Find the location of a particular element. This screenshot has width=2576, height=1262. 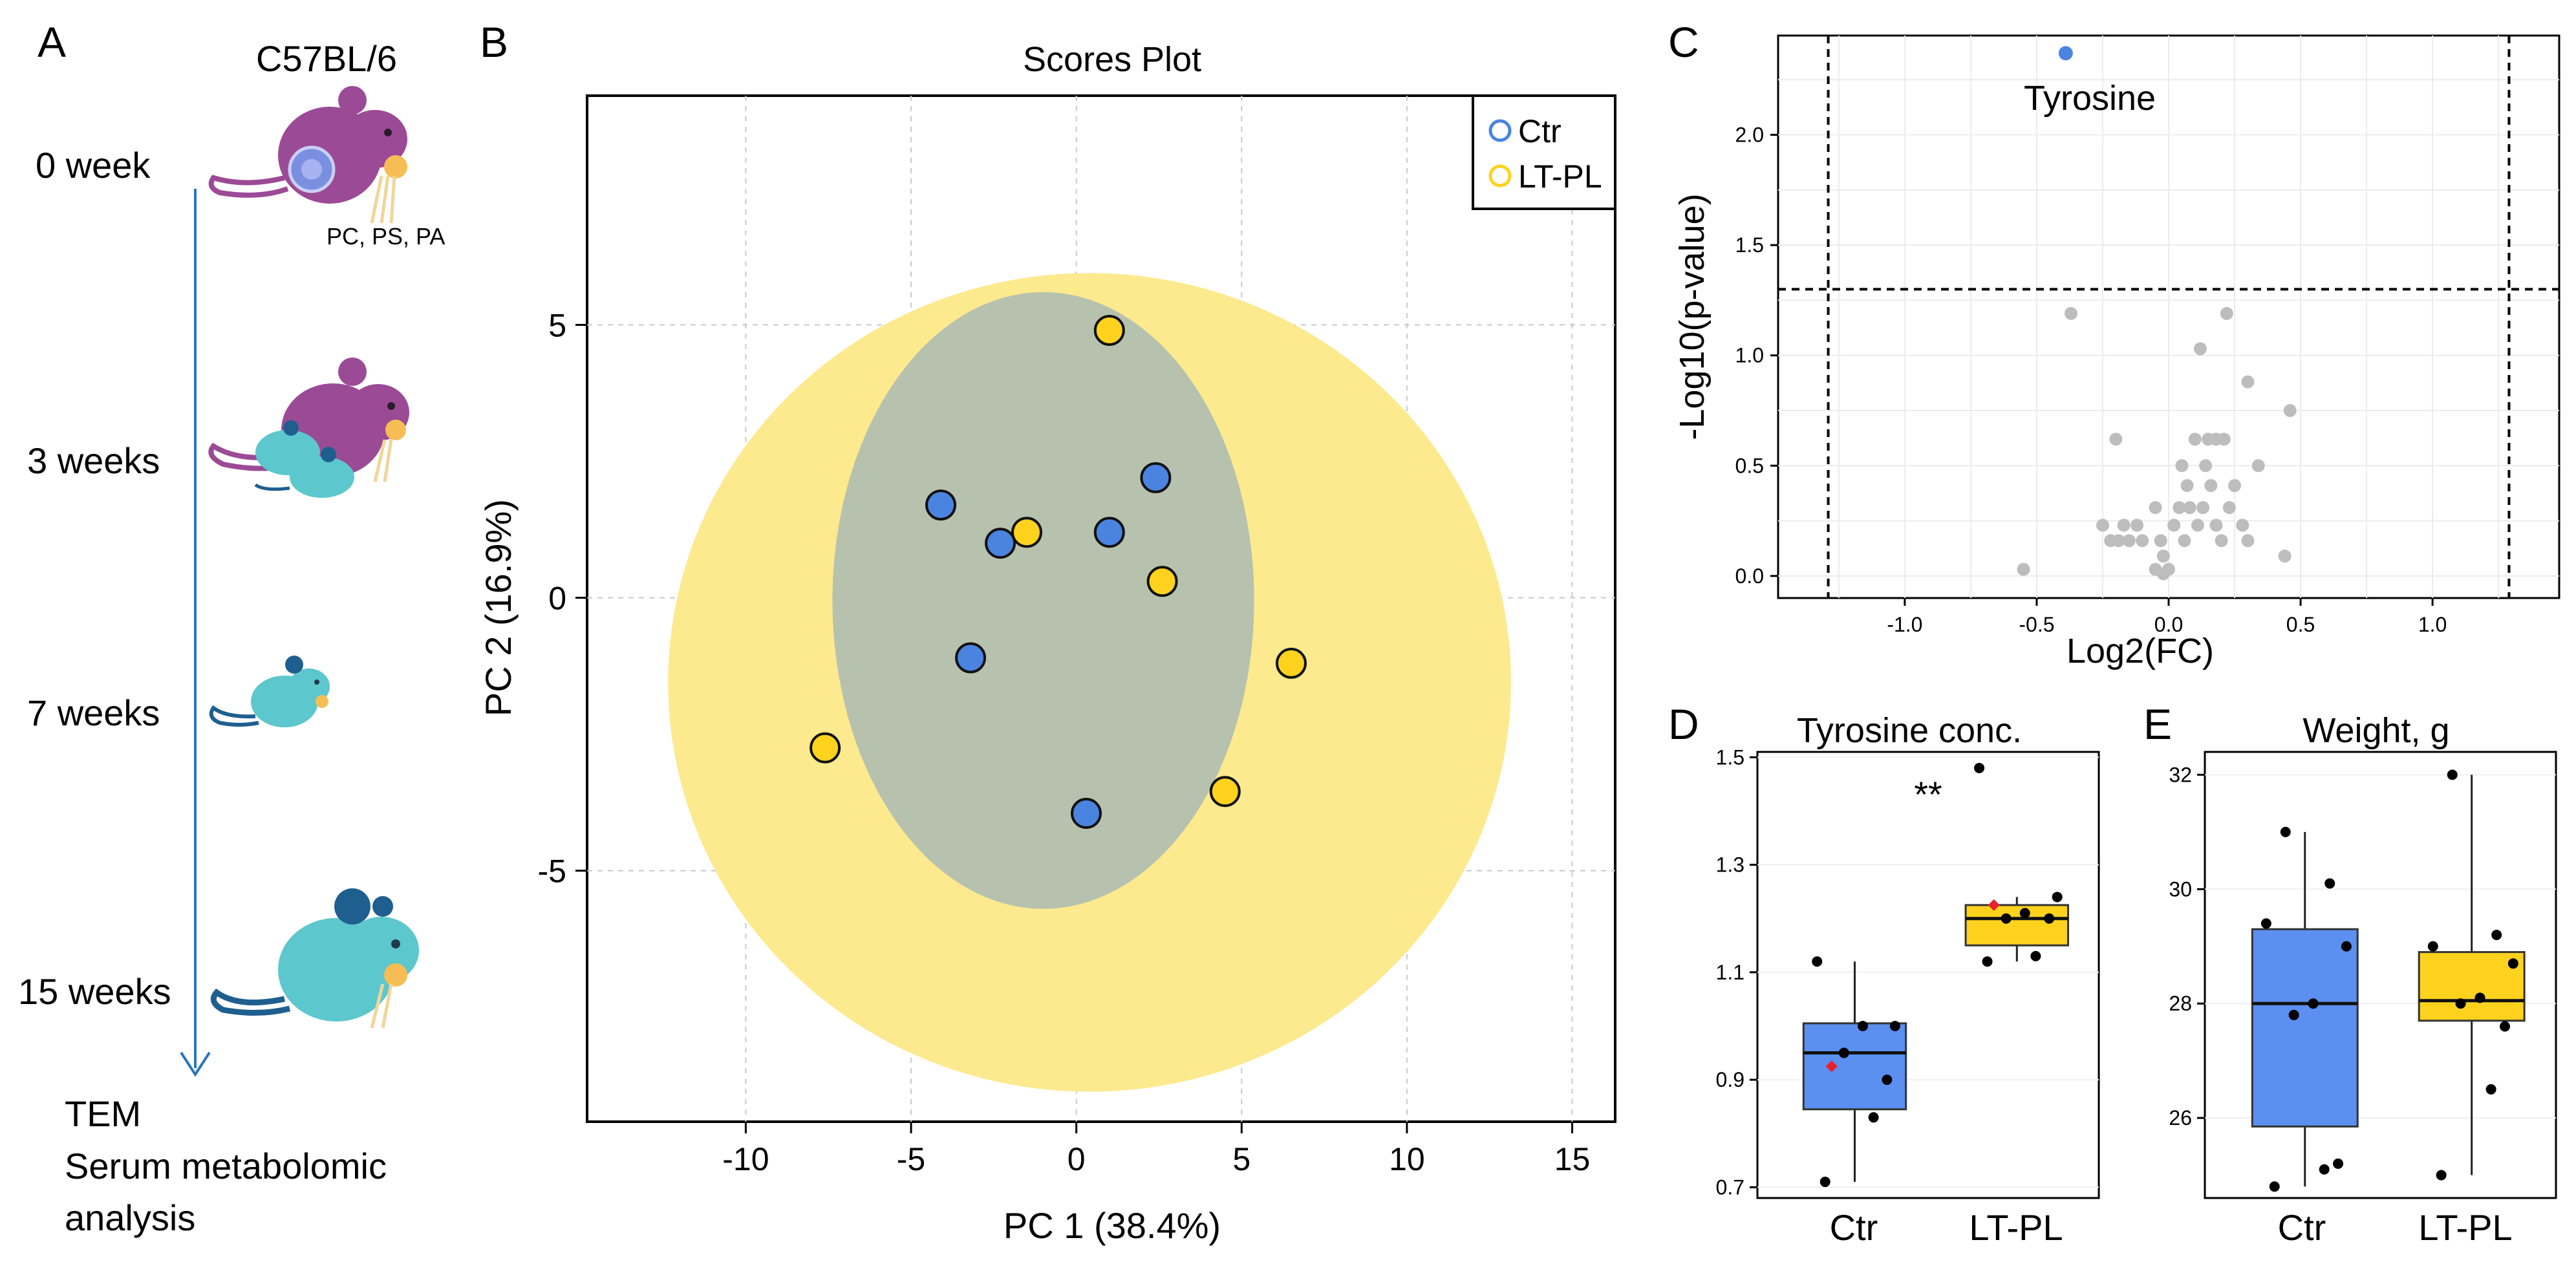

volcano-points is located at coordinates (2157, 313).